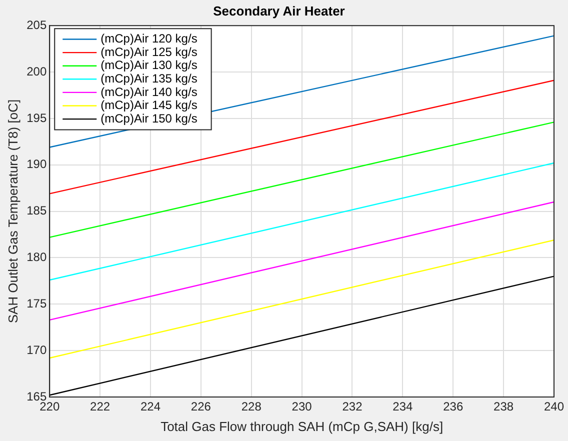 This screenshot has height=441, width=568. What do you see at coordinates (36, 211) in the screenshot?
I see `y-tick-label: 185` at bounding box center [36, 211].